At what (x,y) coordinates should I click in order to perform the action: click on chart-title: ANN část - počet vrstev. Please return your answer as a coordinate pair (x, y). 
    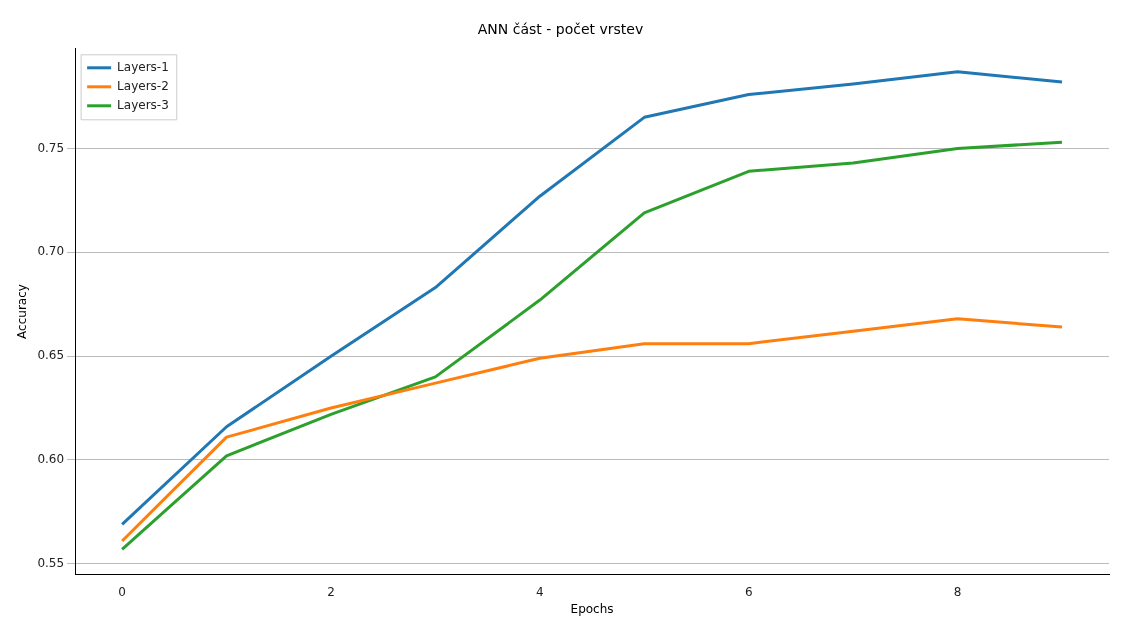
    Looking at the image, I should click on (560, 29).